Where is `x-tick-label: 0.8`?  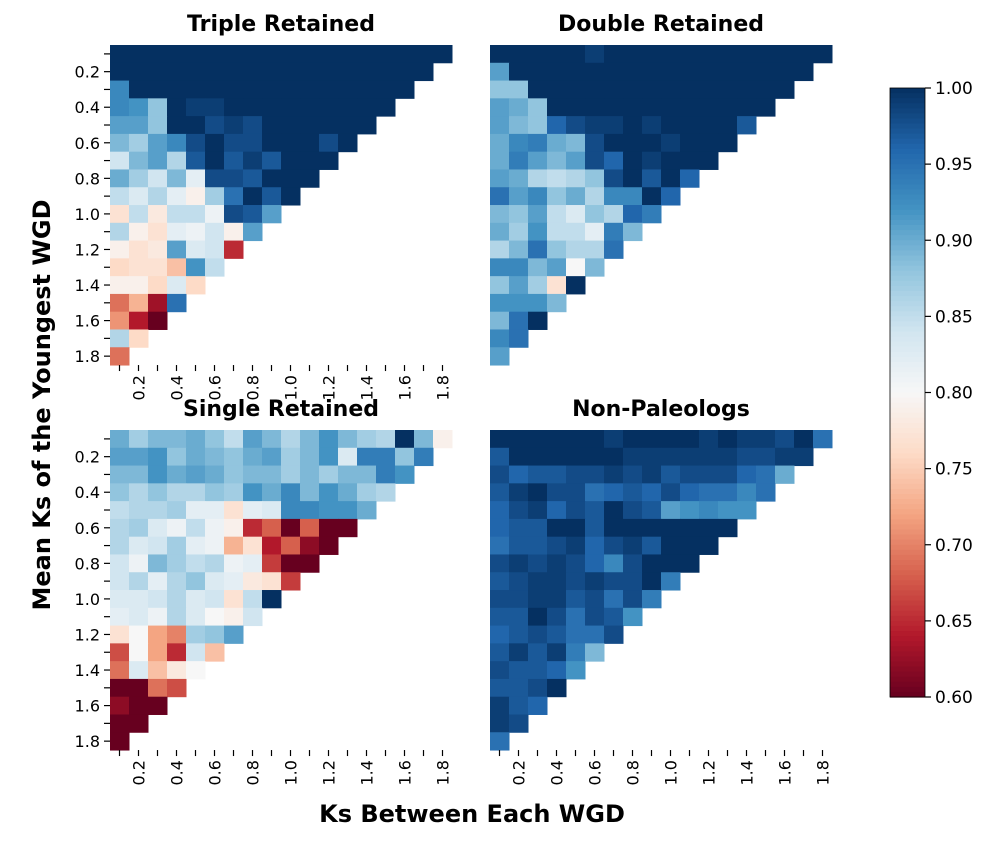 x-tick-label: 0.8 is located at coordinates (253, 772).